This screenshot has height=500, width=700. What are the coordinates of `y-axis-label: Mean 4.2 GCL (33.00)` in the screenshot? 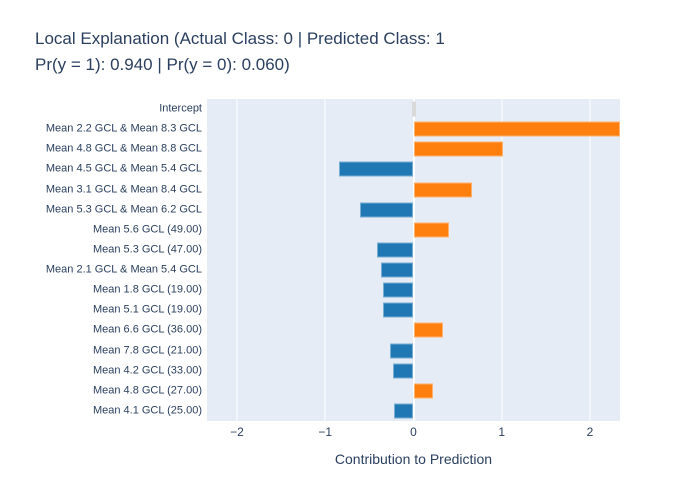 It's located at (147, 370).